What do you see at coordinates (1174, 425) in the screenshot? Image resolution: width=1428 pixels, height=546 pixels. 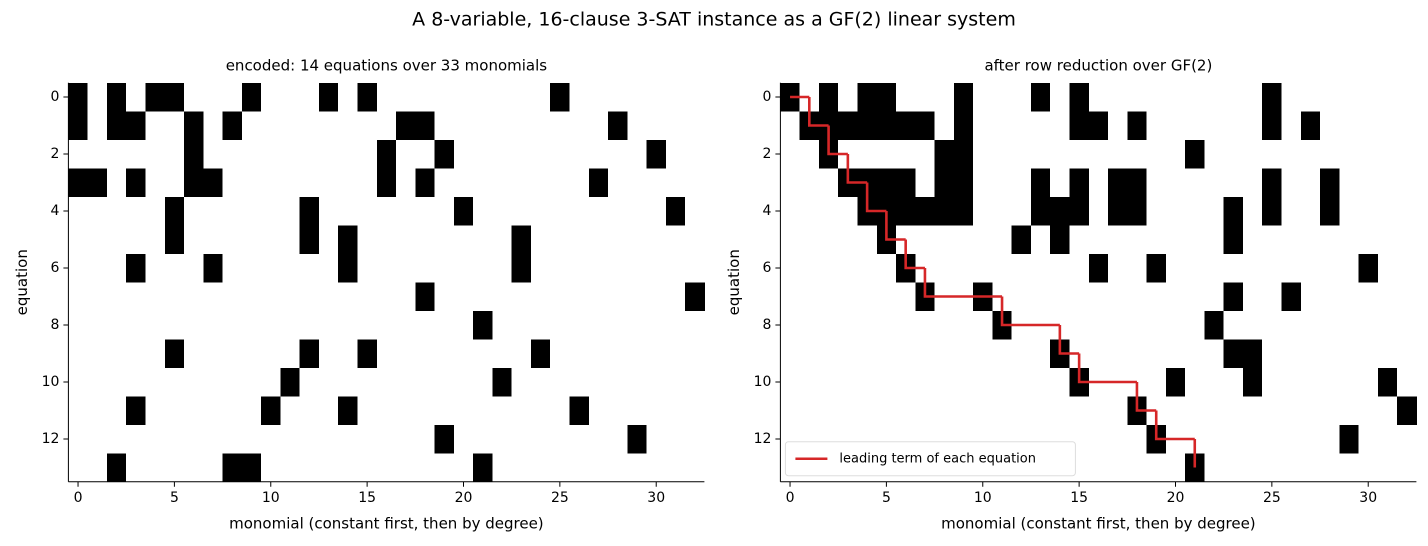 I see `step-line` at bounding box center [1174, 425].